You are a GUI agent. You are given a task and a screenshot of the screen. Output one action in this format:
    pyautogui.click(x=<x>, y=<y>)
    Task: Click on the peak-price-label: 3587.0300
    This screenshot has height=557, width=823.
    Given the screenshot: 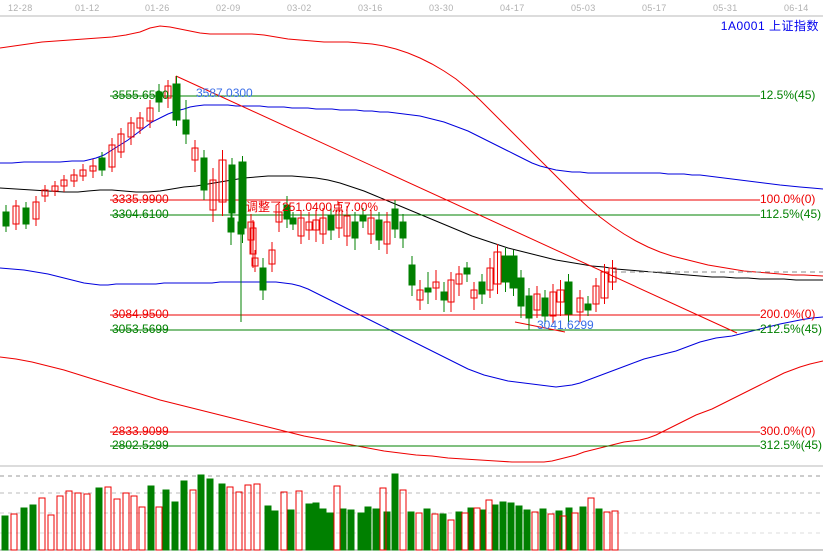 What is the action you would take?
    pyautogui.click(x=224, y=93)
    